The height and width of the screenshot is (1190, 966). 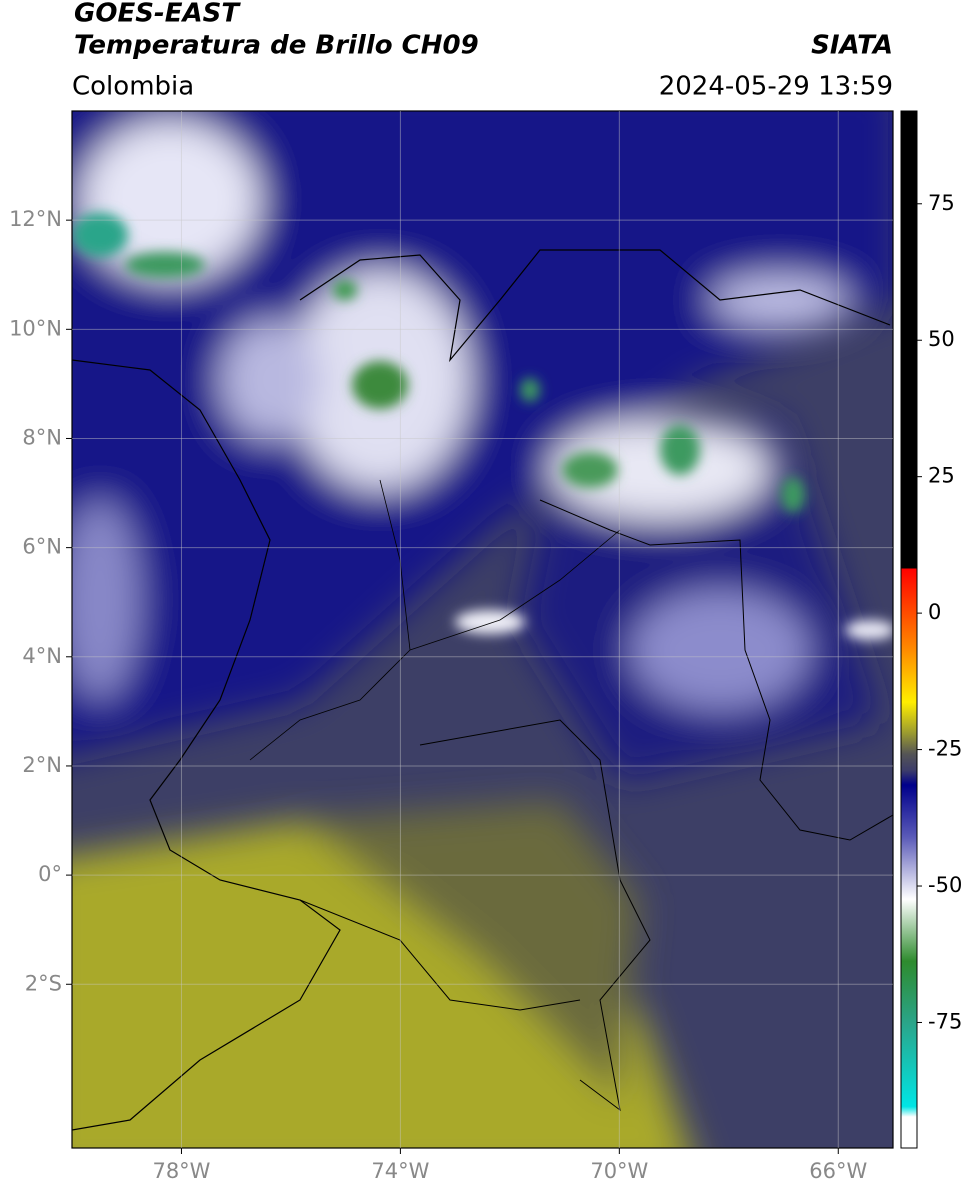 I want to click on y-tick-label: 6°N, so click(x=42, y=547).